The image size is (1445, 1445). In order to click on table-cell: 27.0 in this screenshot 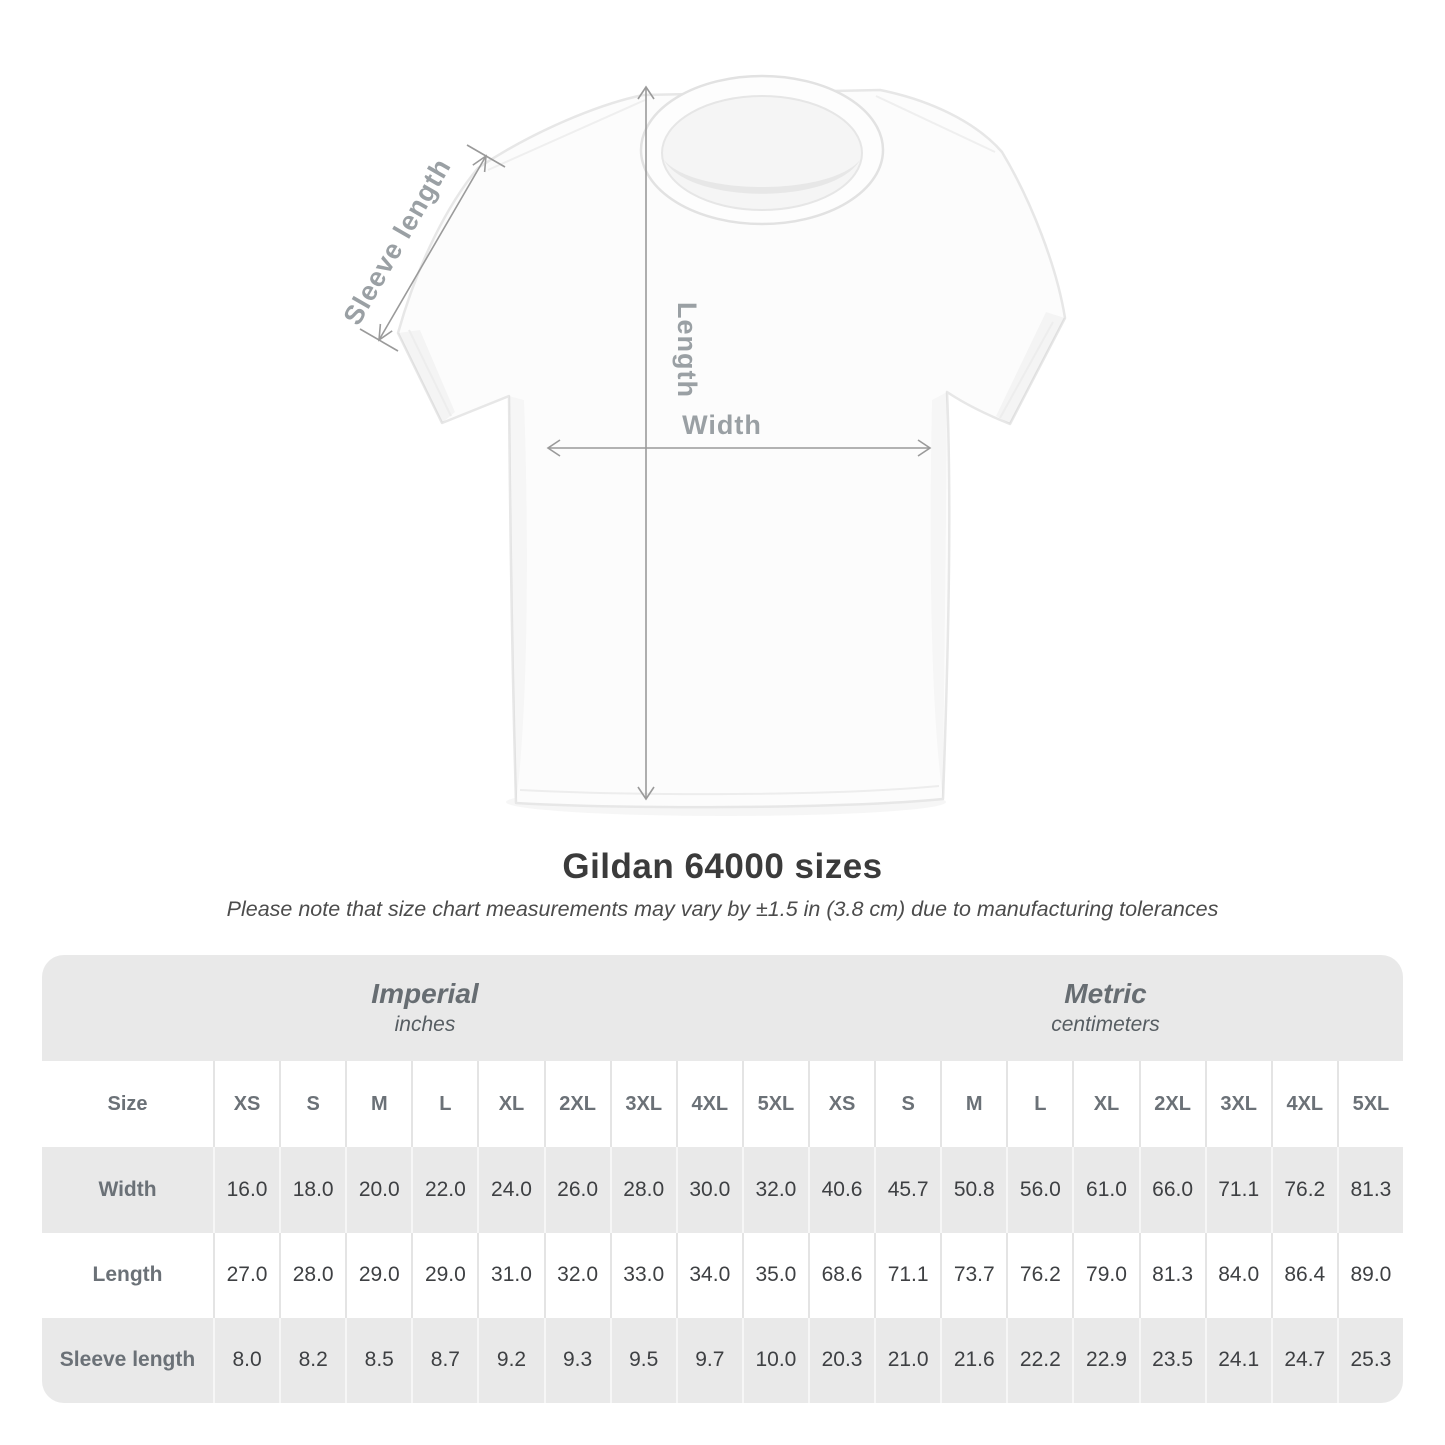, I will do `click(246, 1275)`.